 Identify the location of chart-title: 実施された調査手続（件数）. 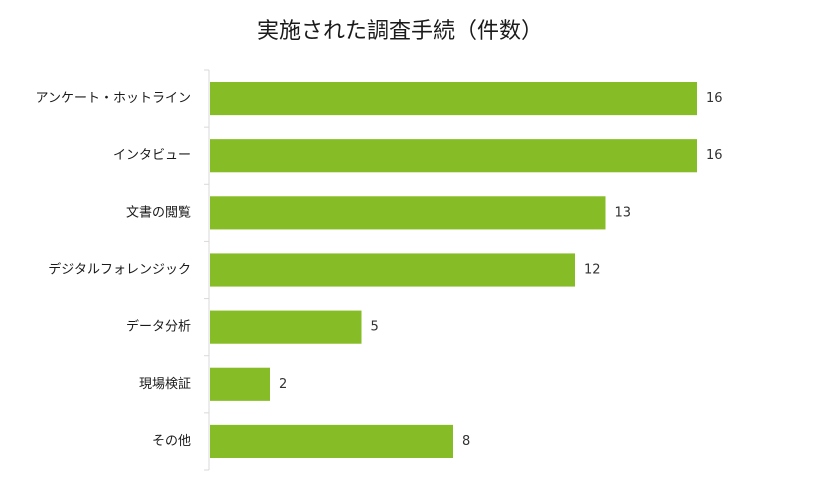
(400, 31).